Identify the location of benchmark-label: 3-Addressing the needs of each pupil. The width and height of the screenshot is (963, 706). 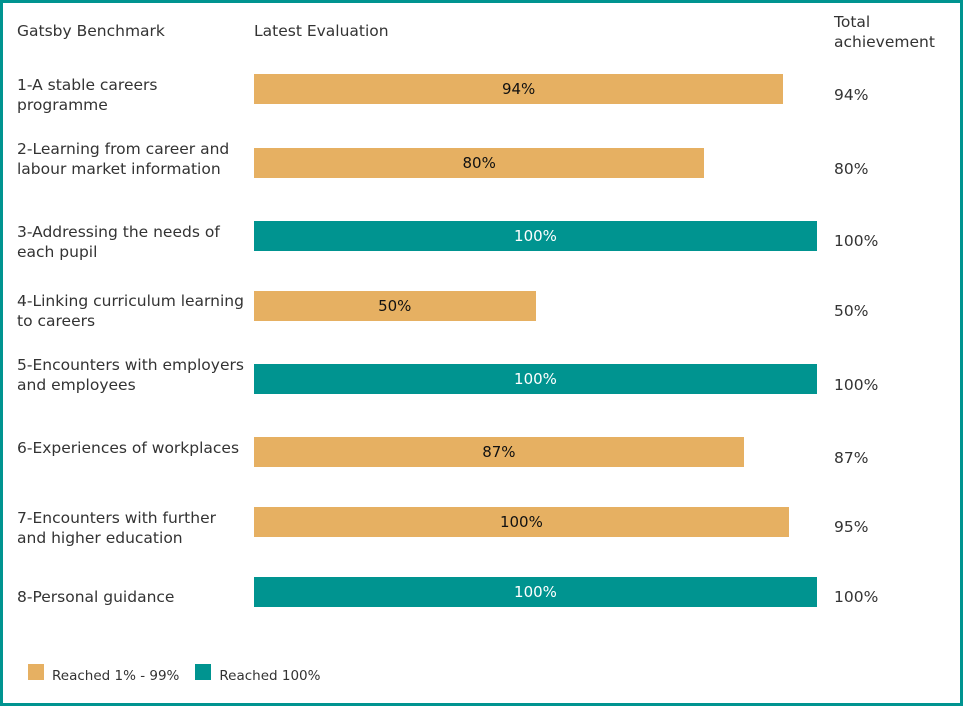
(118, 242).